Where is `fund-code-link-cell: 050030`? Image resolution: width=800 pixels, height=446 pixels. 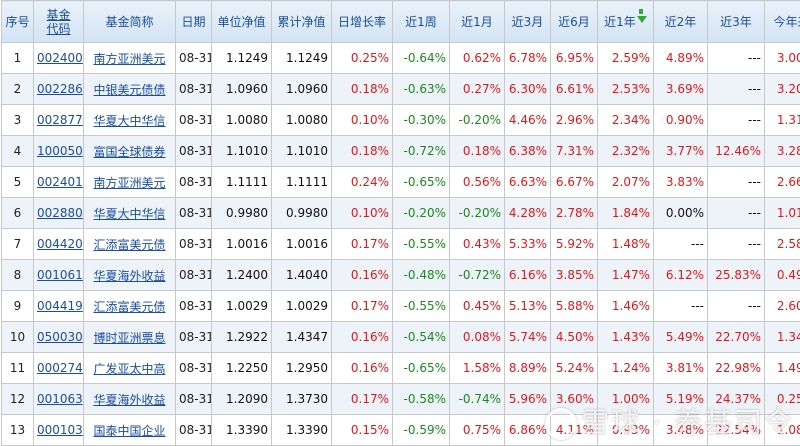 fund-code-link-cell: 050030 is located at coordinates (59, 337).